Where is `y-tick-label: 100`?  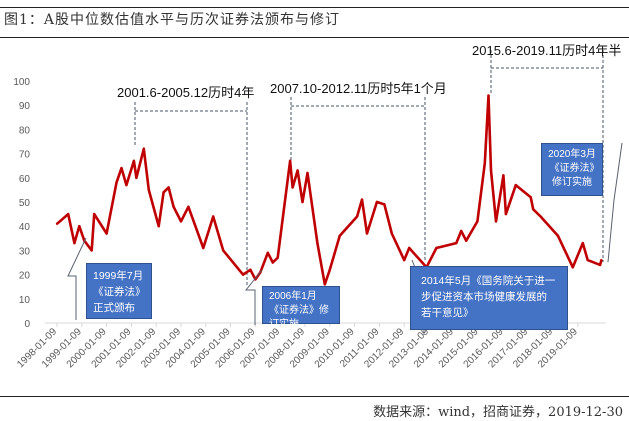 y-tick-label: 100 is located at coordinates (21, 82).